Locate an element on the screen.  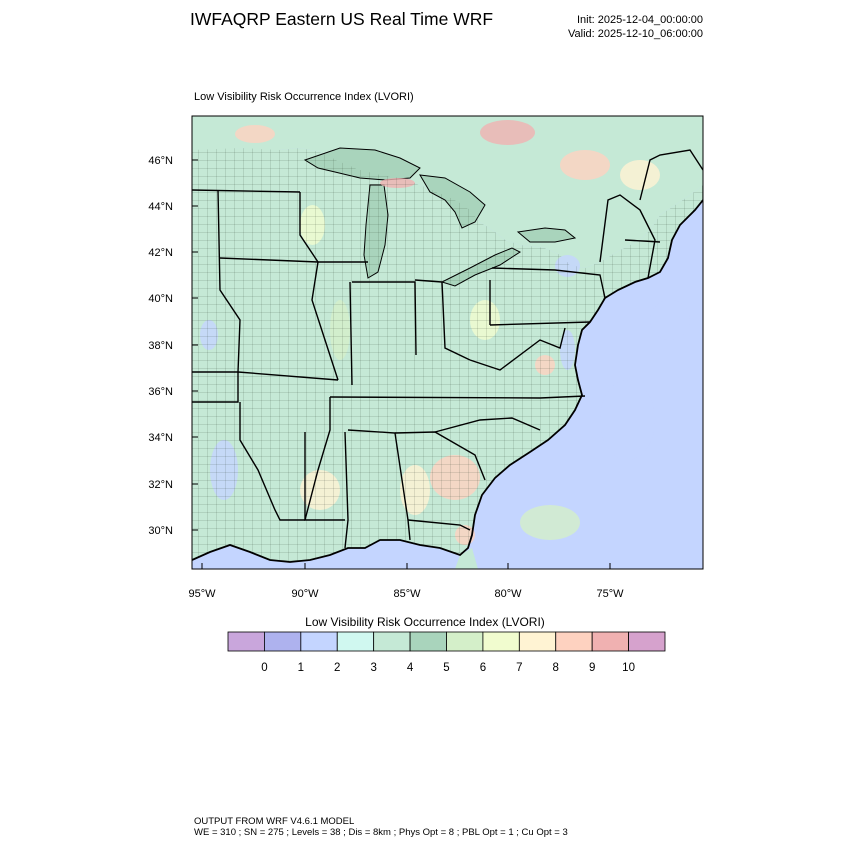
colorbar-label: 6 is located at coordinates (483, 668).